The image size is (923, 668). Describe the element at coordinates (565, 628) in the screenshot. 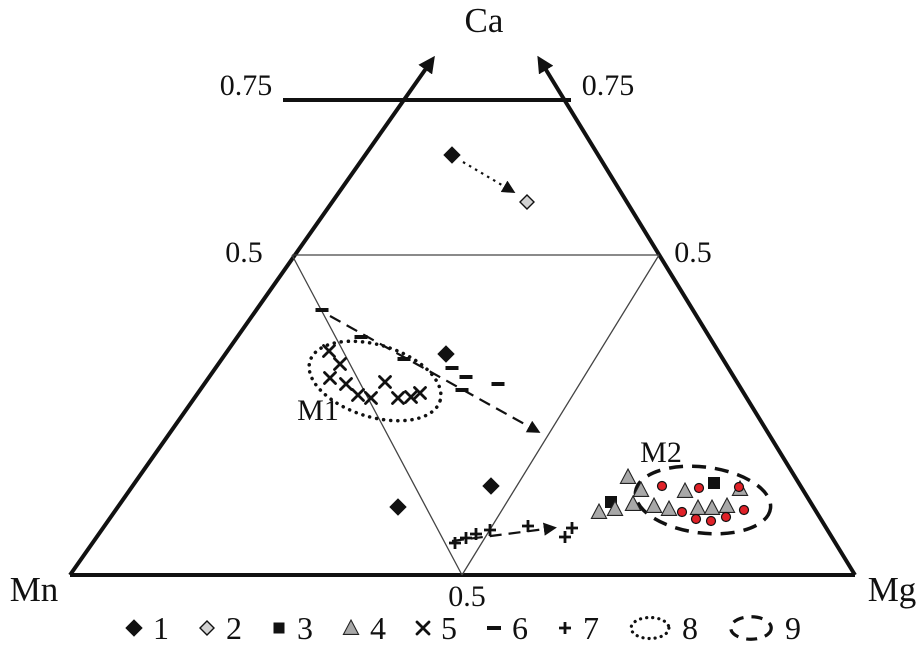

I see `plus-icon` at that location.